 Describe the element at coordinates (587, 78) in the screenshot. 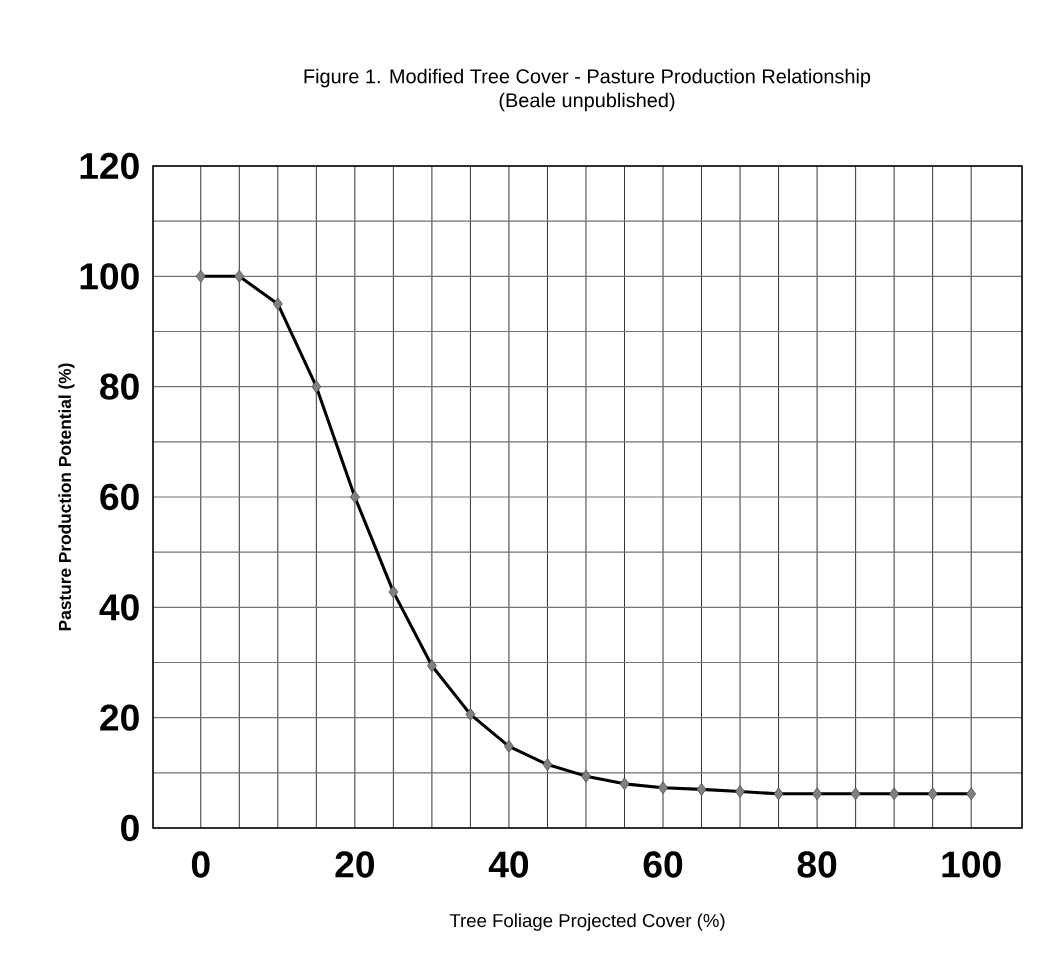

I see `chart-title: Figure 1. Modified Tree Cover - Pasture Production Relationship` at that location.